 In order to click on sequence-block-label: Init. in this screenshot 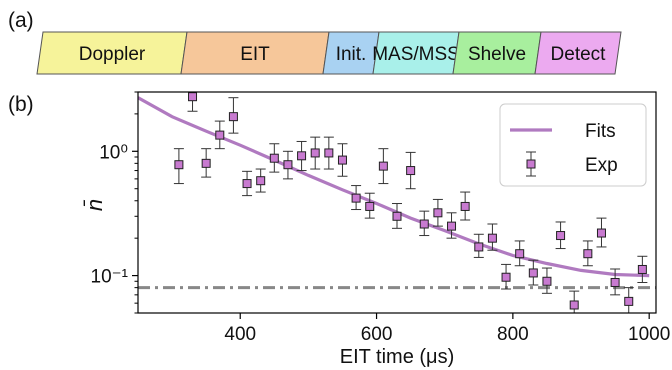, I will do `click(351, 54)`.